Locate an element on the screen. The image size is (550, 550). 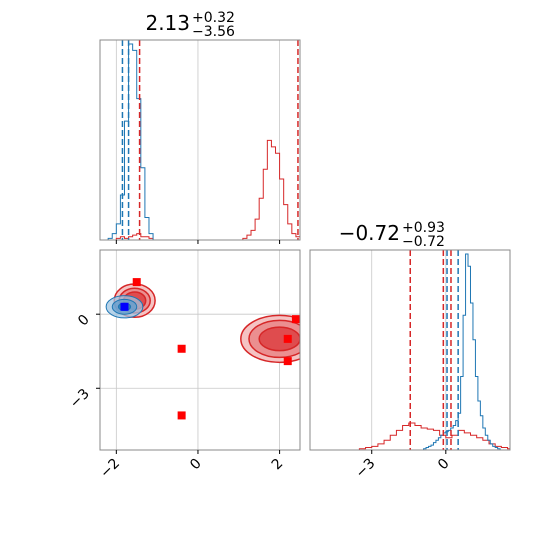
top-title-upper: +0.32 is located at coordinates (213, 18).